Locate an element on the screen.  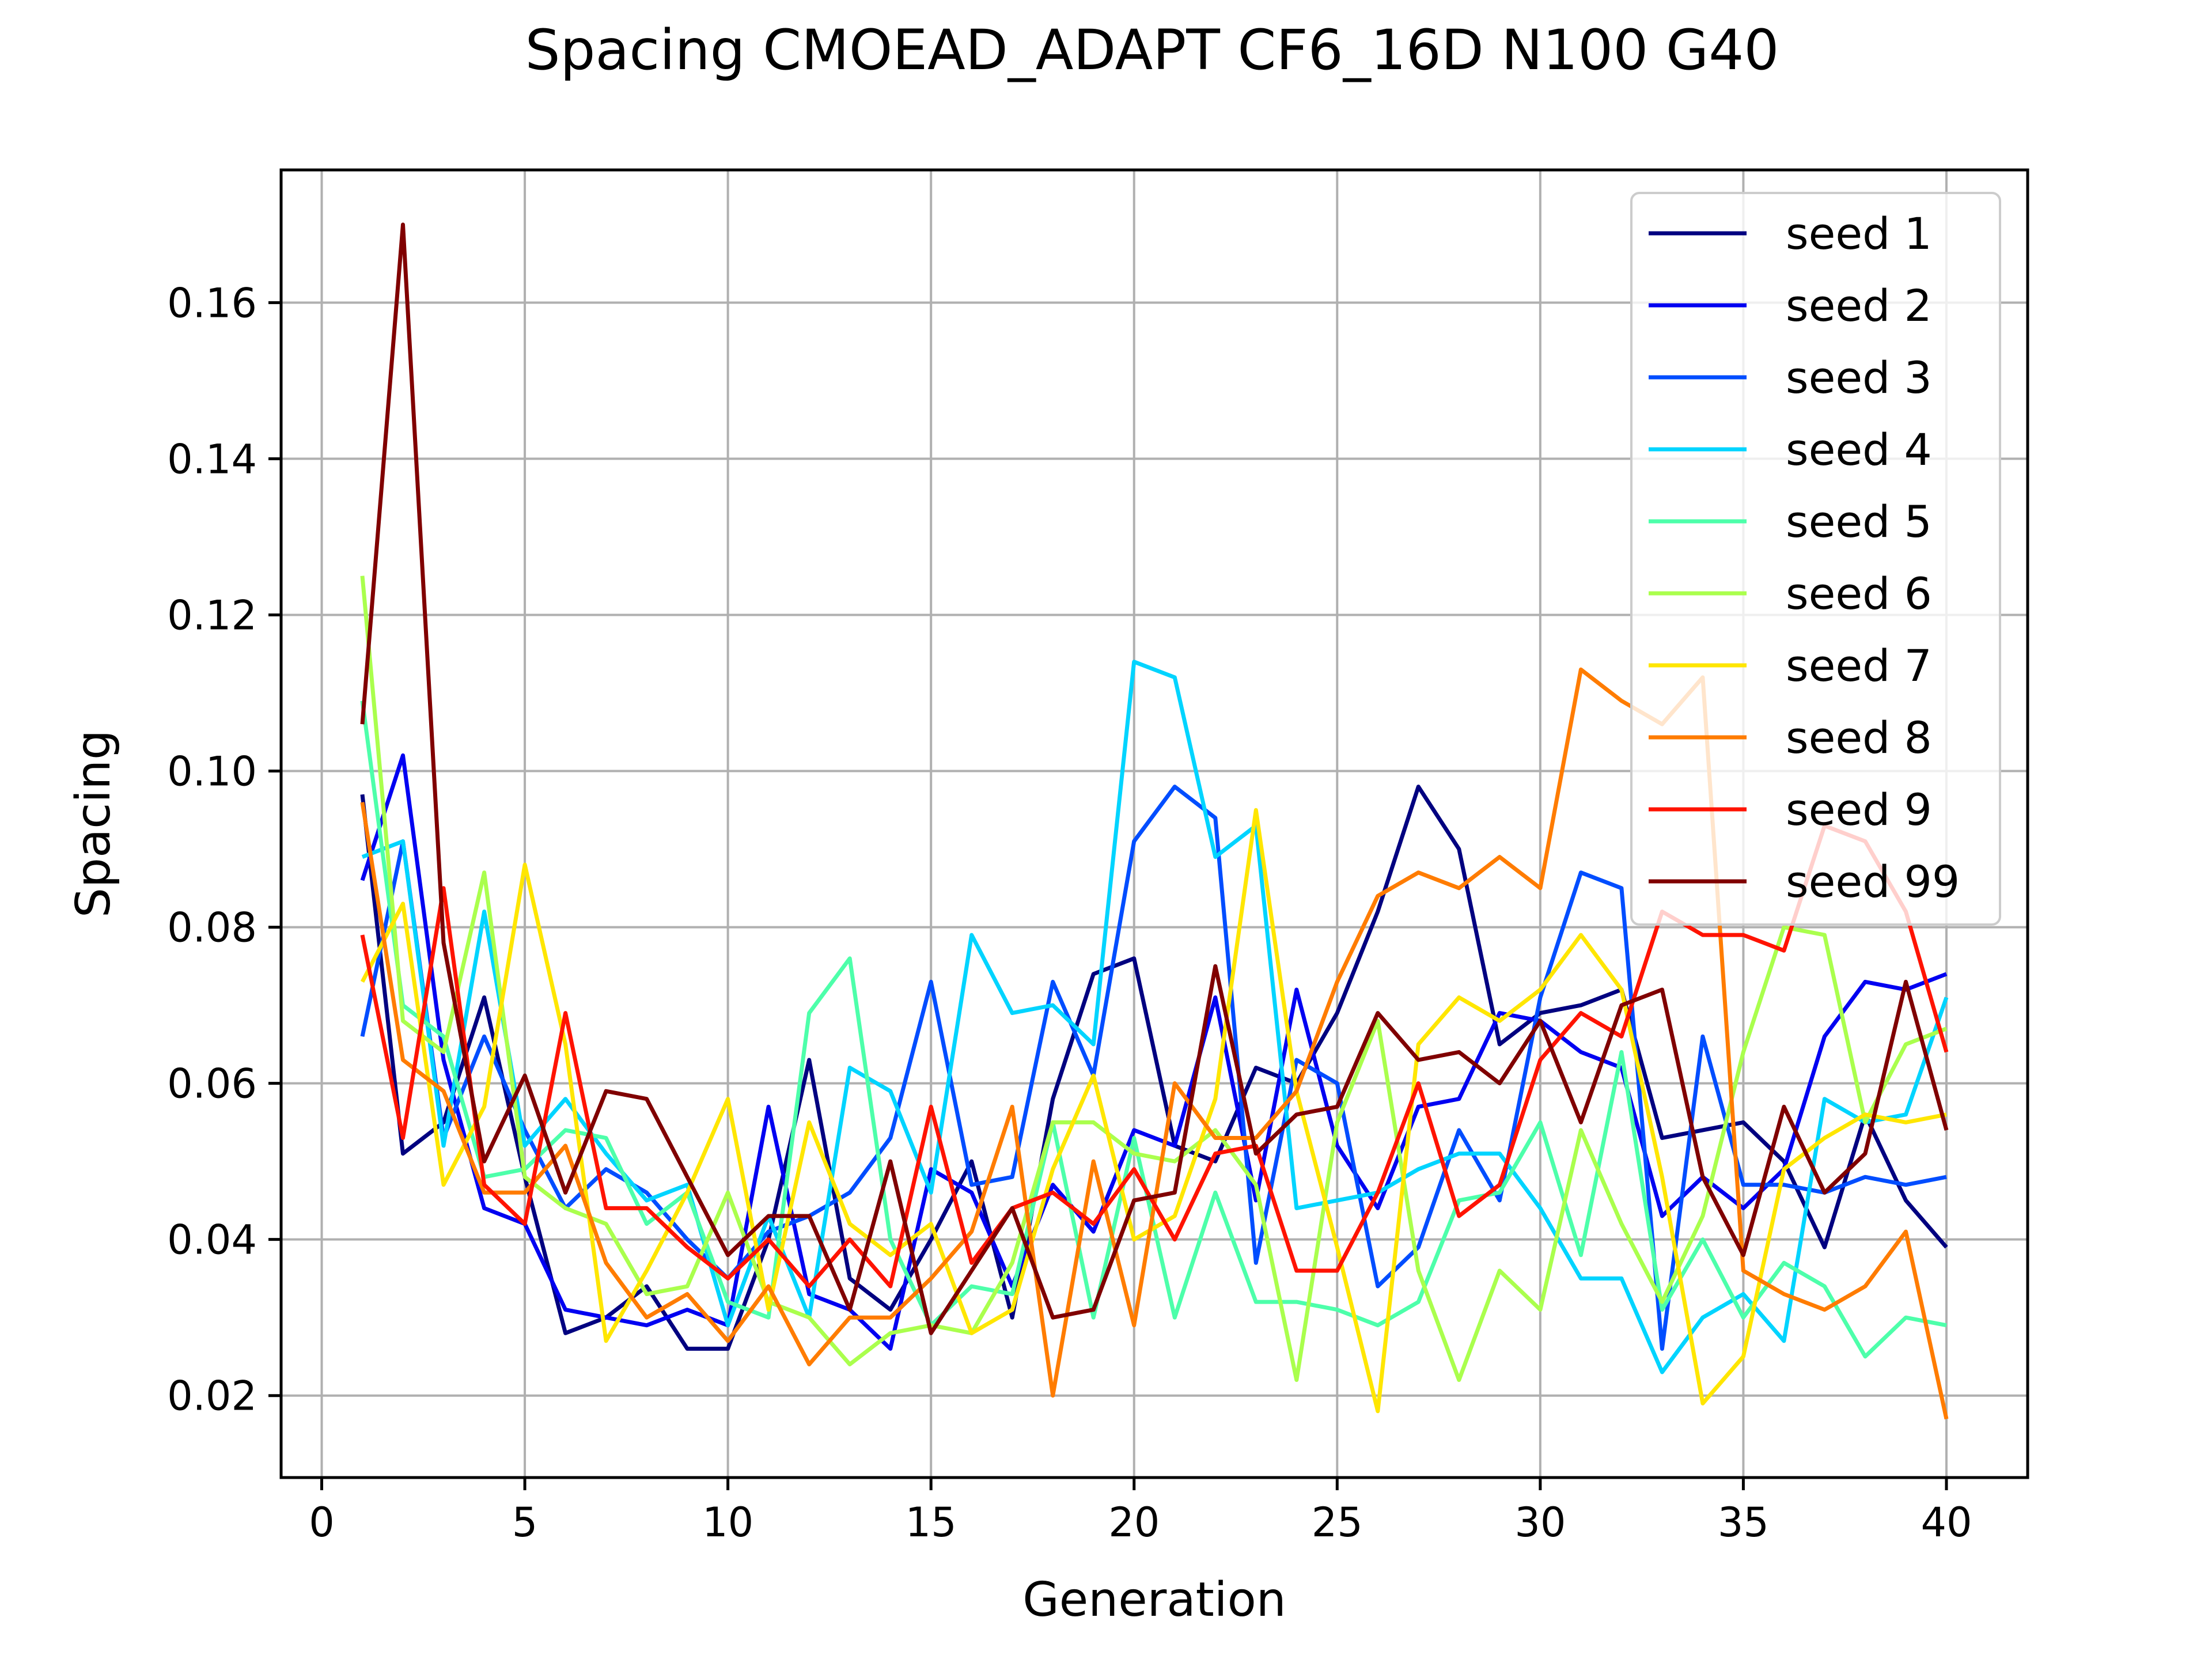
legend-label-seed-3: seed 3 is located at coordinates (1859, 377).